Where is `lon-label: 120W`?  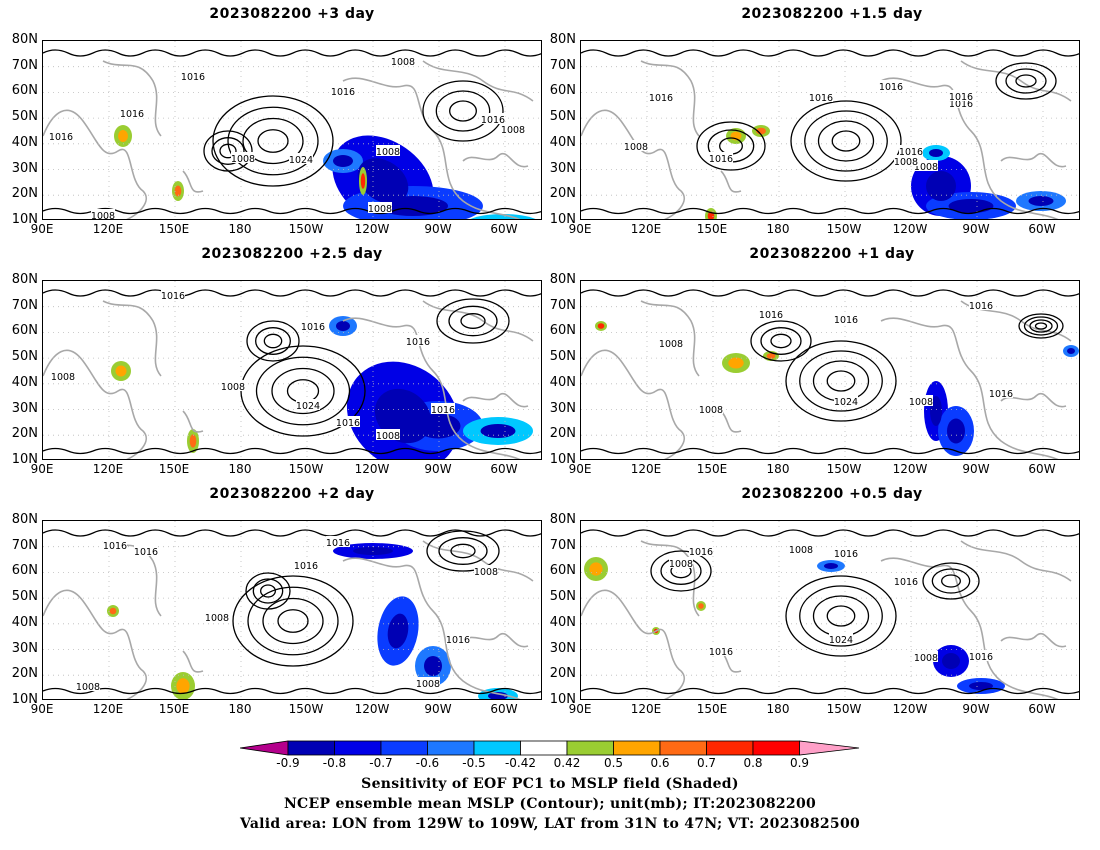
lon-label: 120W is located at coordinates (910, 229).